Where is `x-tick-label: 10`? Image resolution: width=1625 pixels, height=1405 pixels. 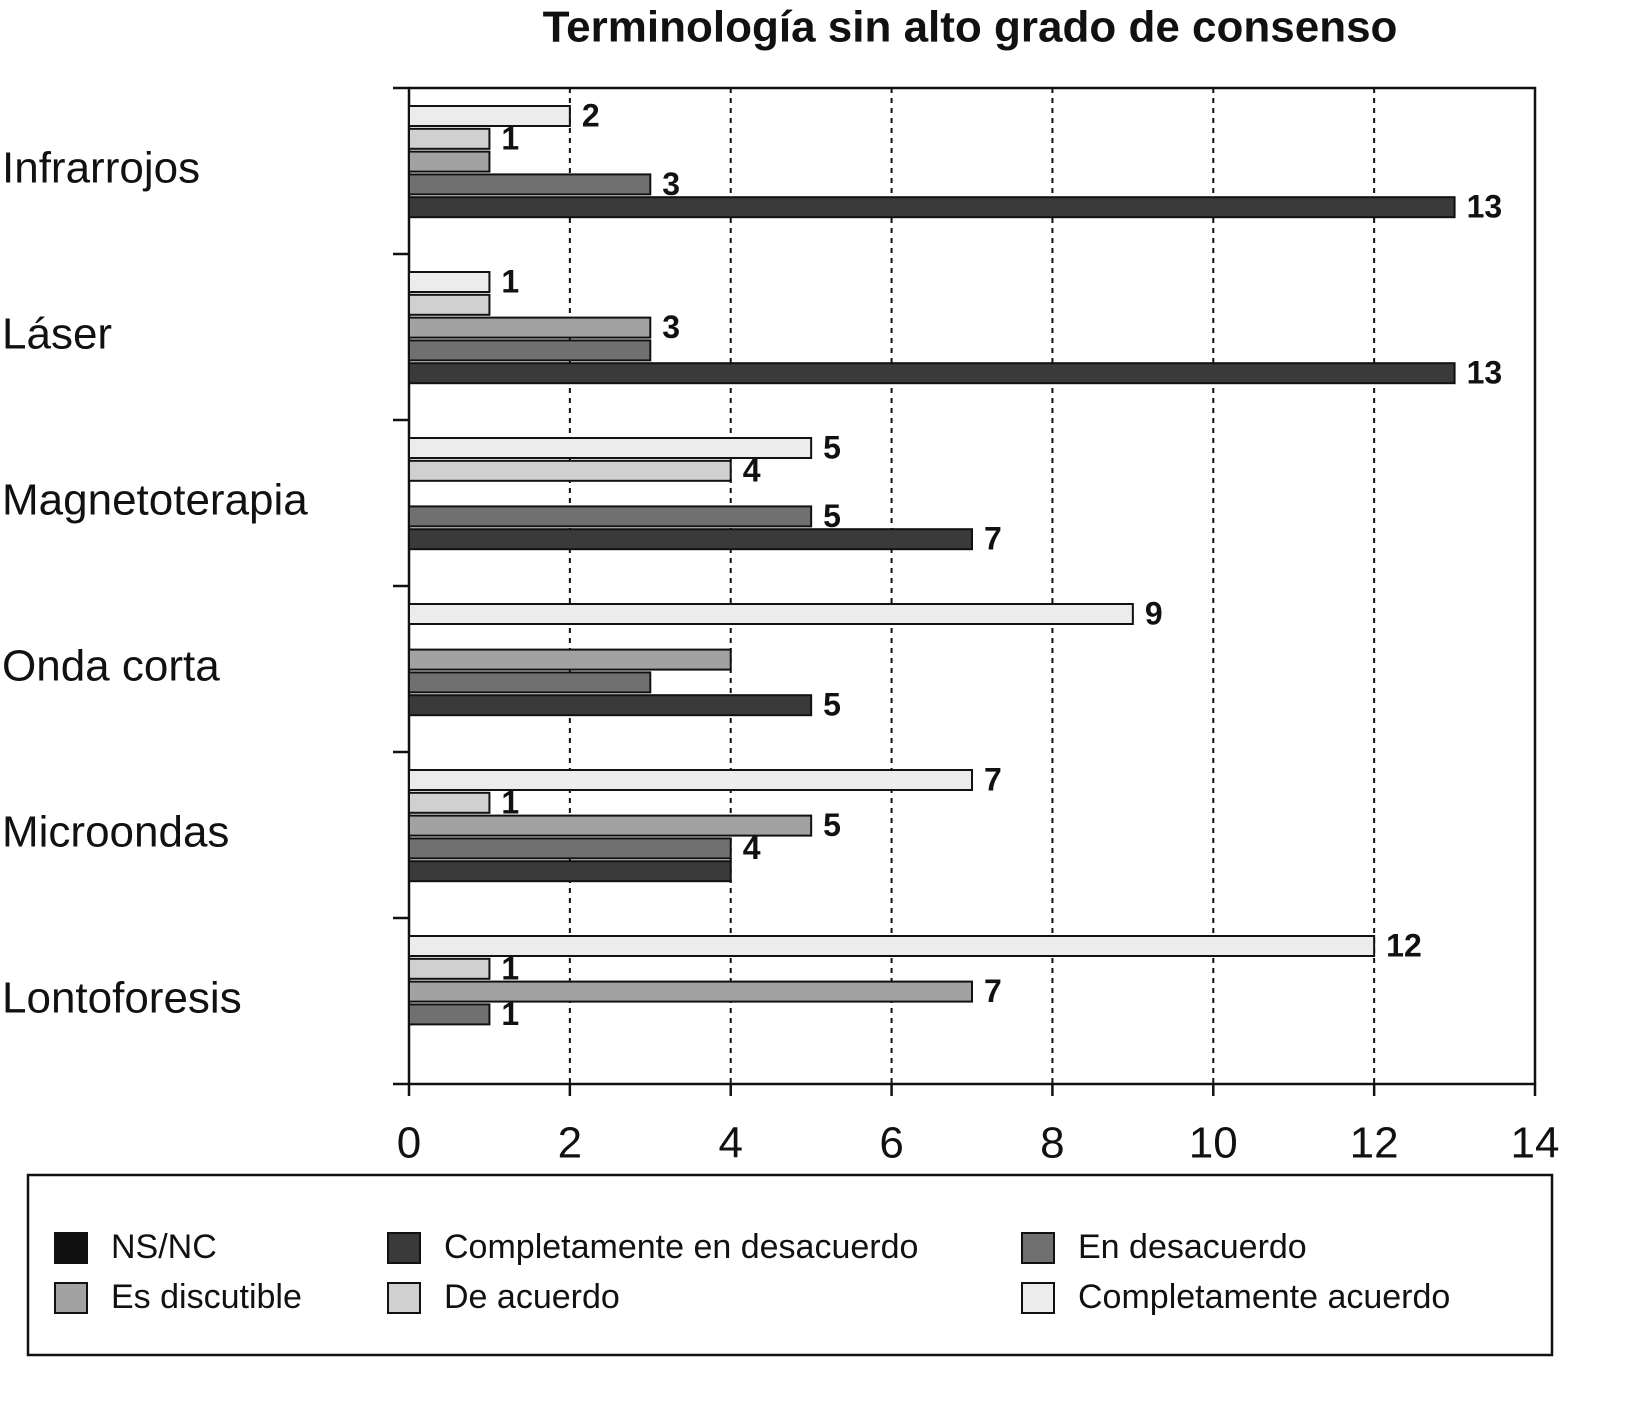 x-tick-label: 10 is located at coordinates (1213, 1143).